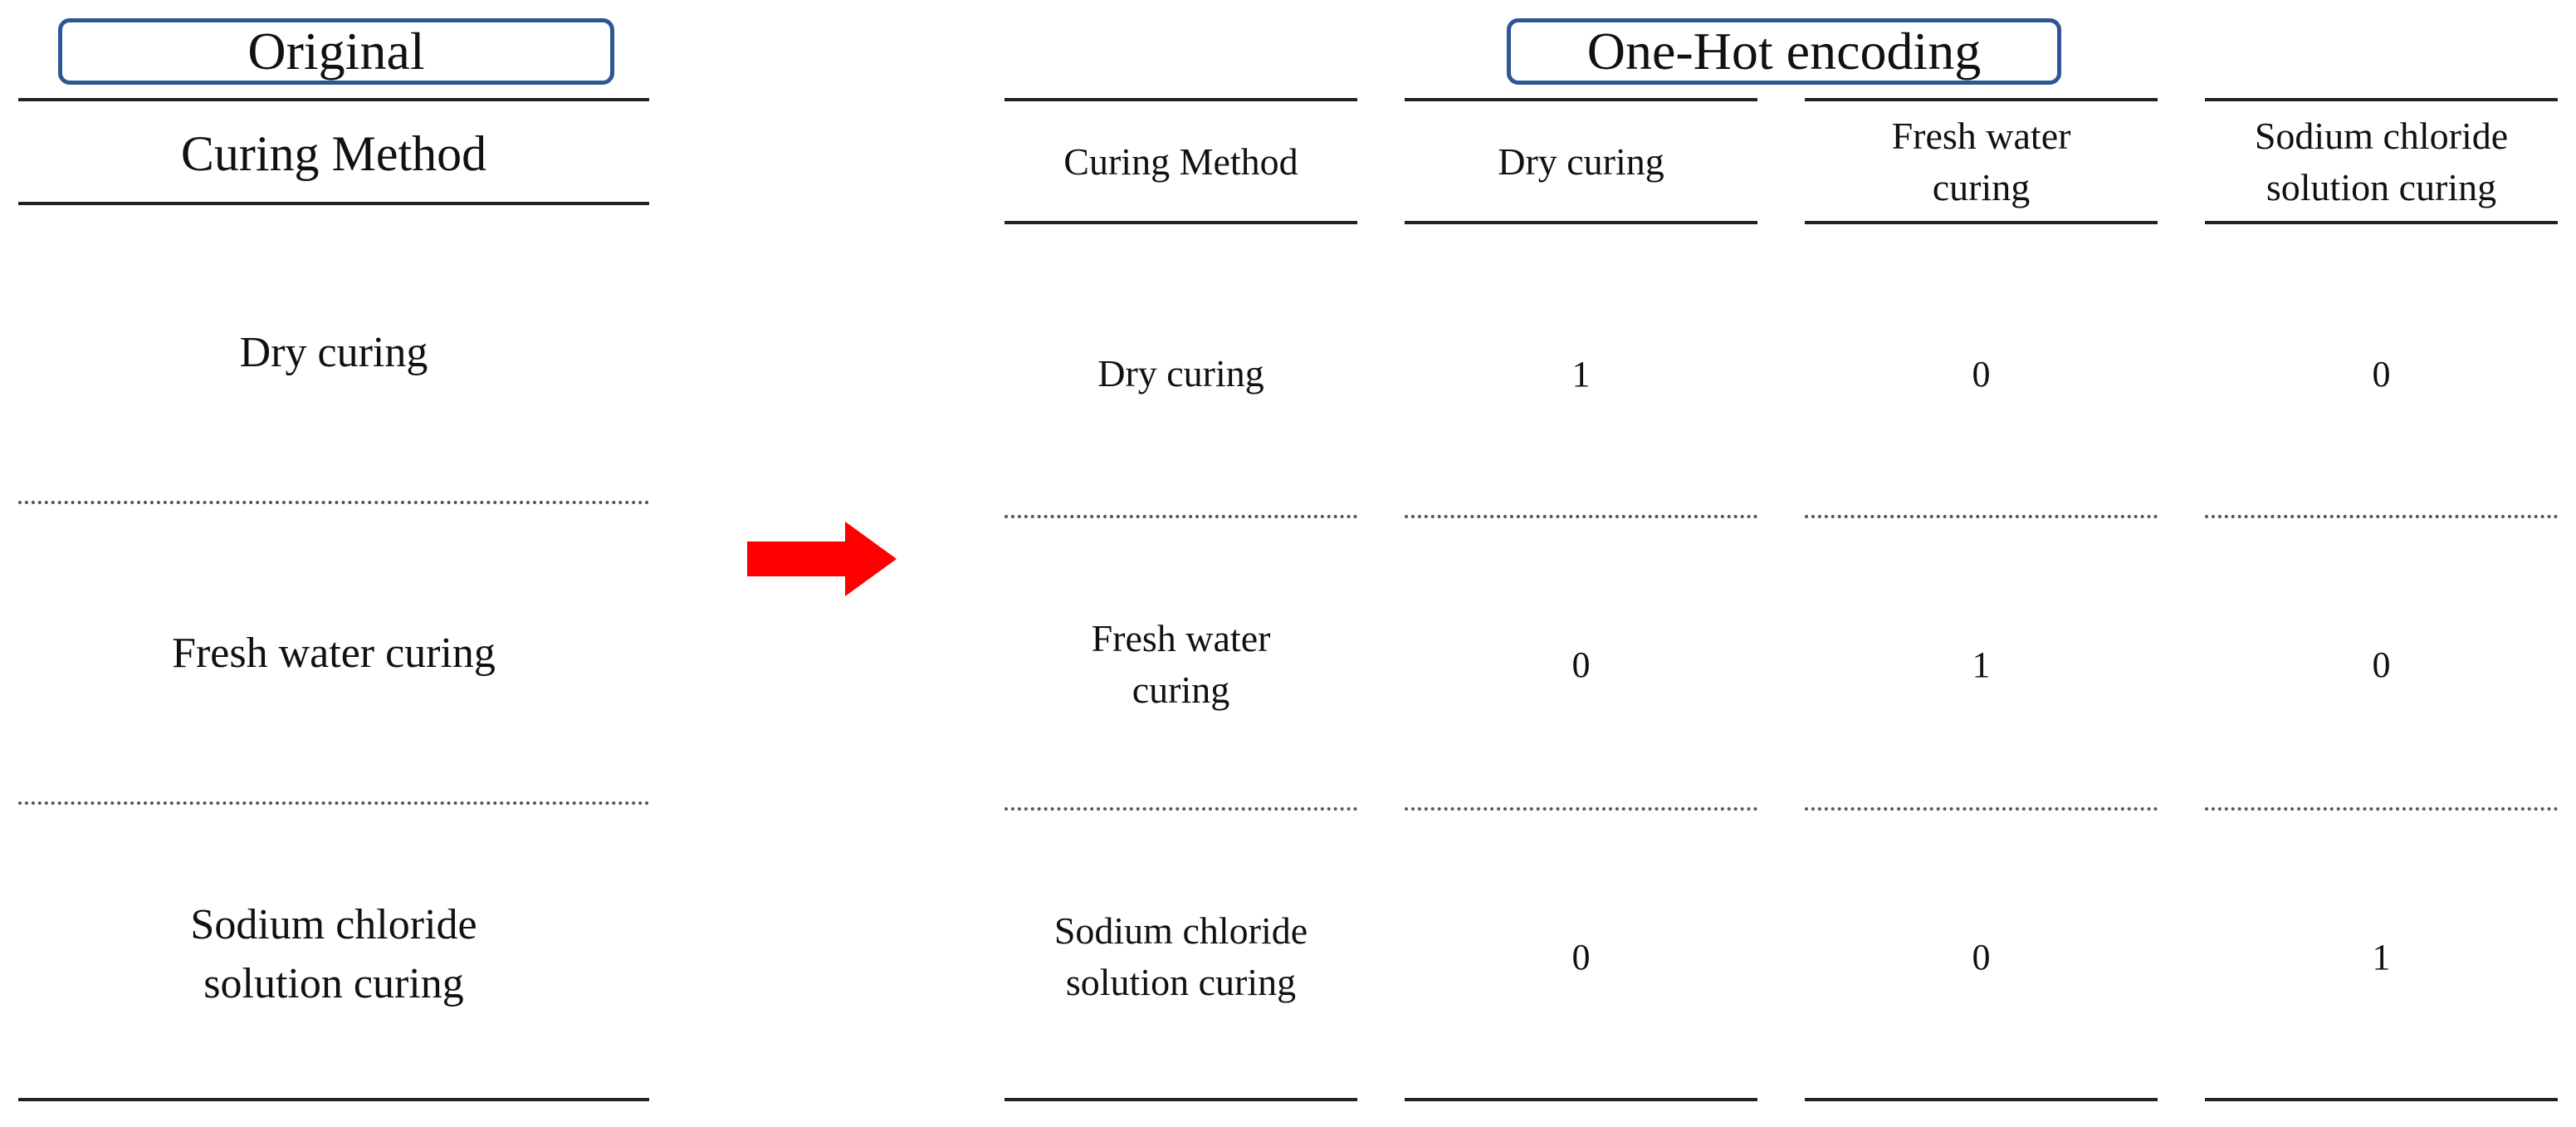 This screenshot has height=1127, width=2576. I want to click on encoded-row-1-sodium: 0, so click(2381, 373).